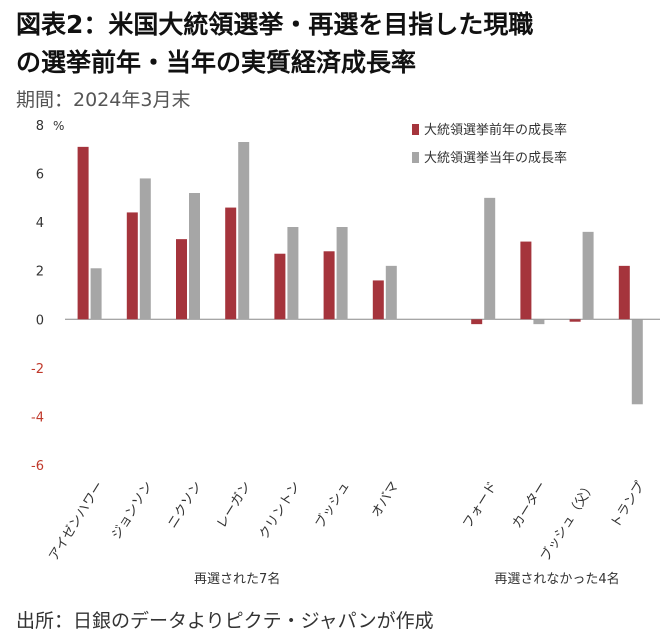 This screenshot has width=669, height=638. I want to click on x-category-label: フォード, so click(480, 505).